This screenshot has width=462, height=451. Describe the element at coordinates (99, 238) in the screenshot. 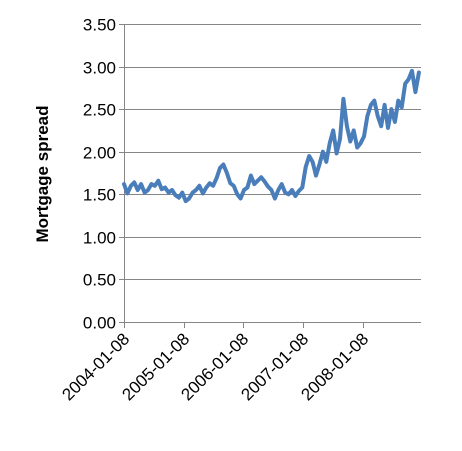

I see `y-tick-label: 1.00` at that location.